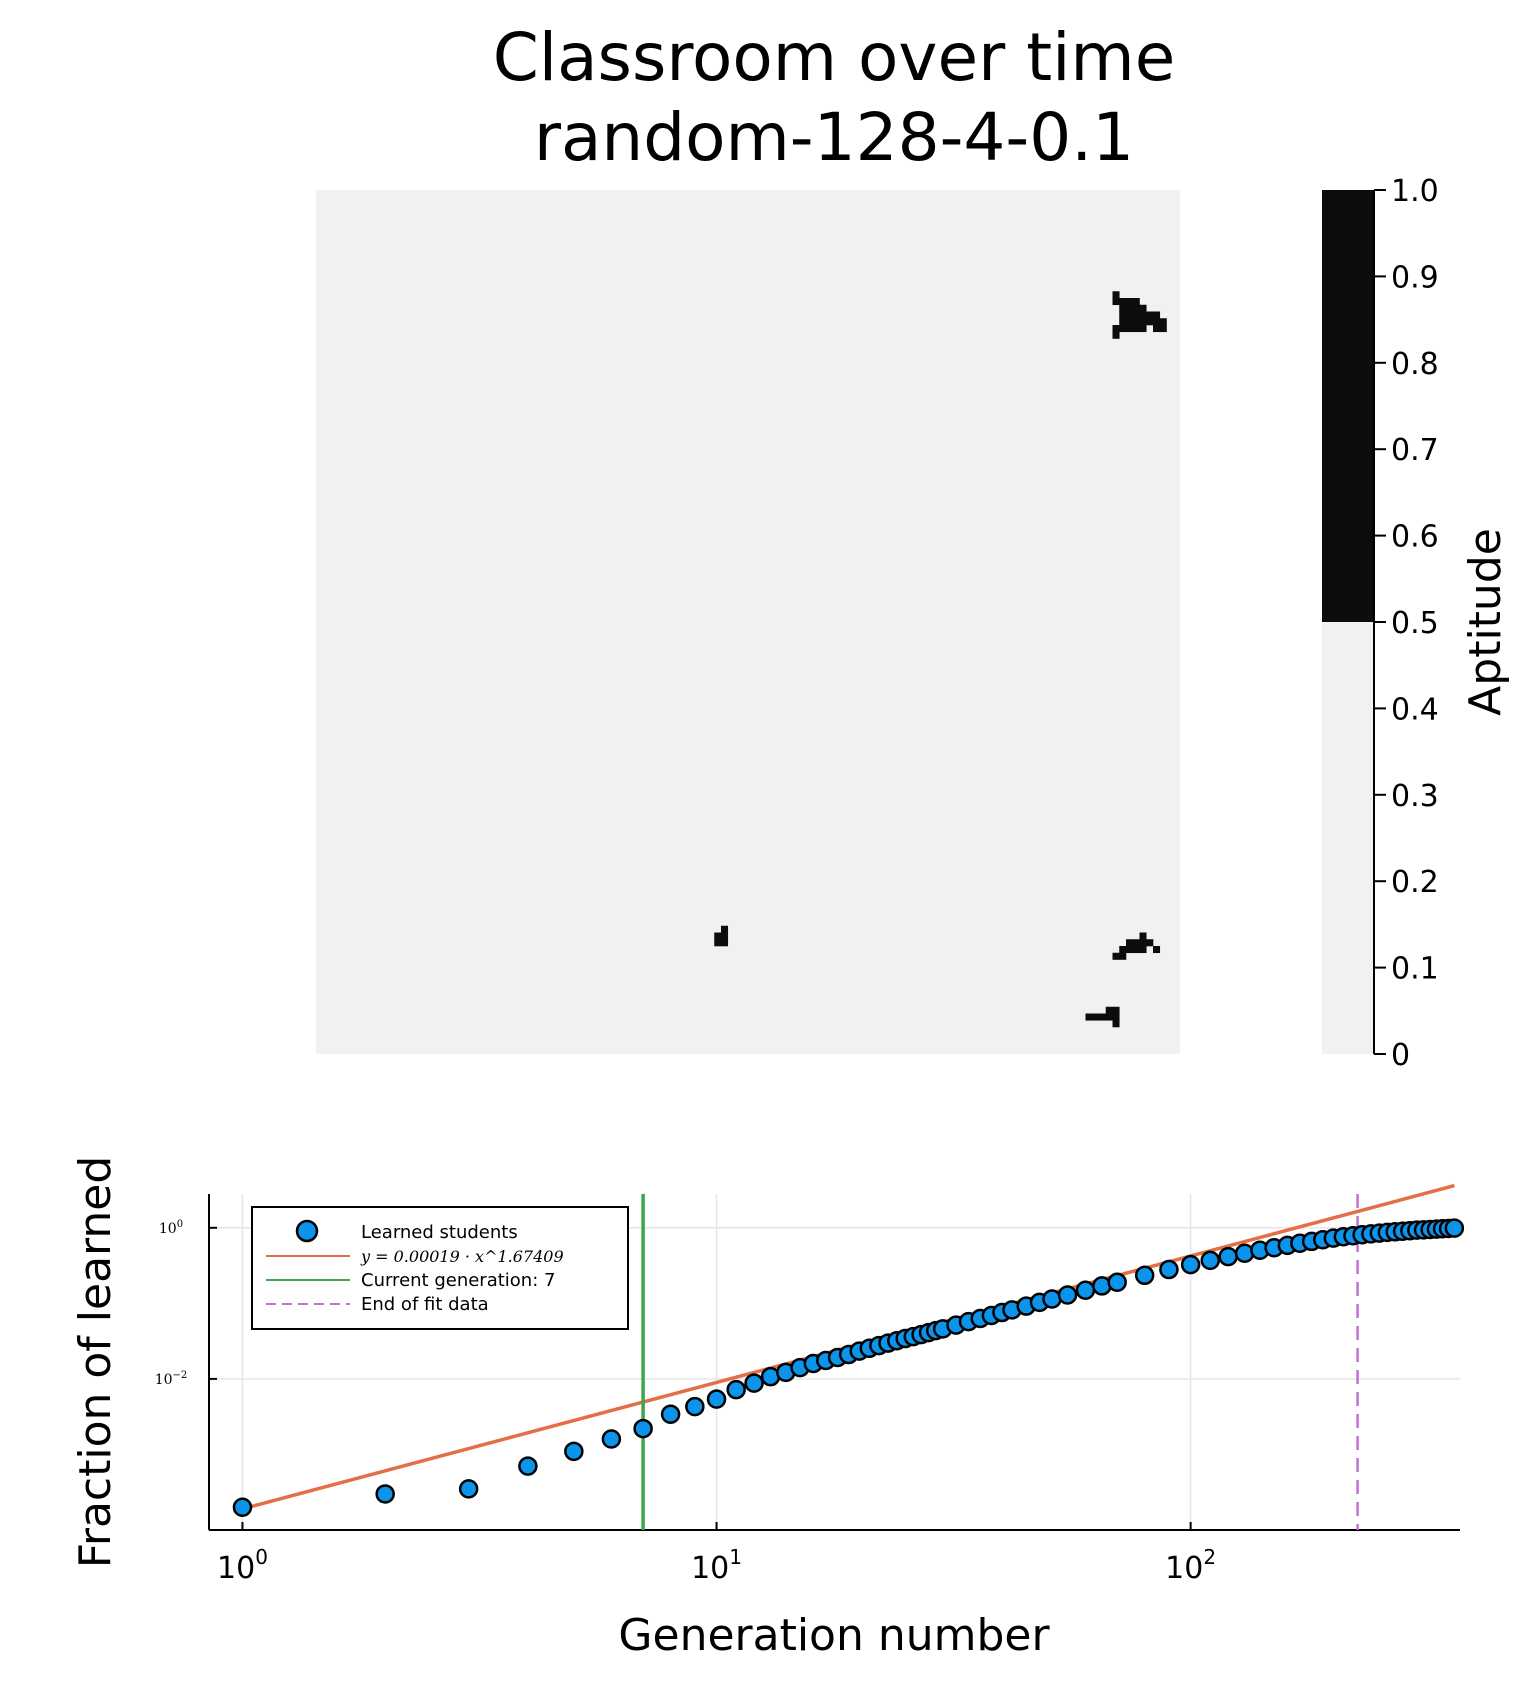  I want to click on colorbar-tick-label: 0, so click(1400, 1055).